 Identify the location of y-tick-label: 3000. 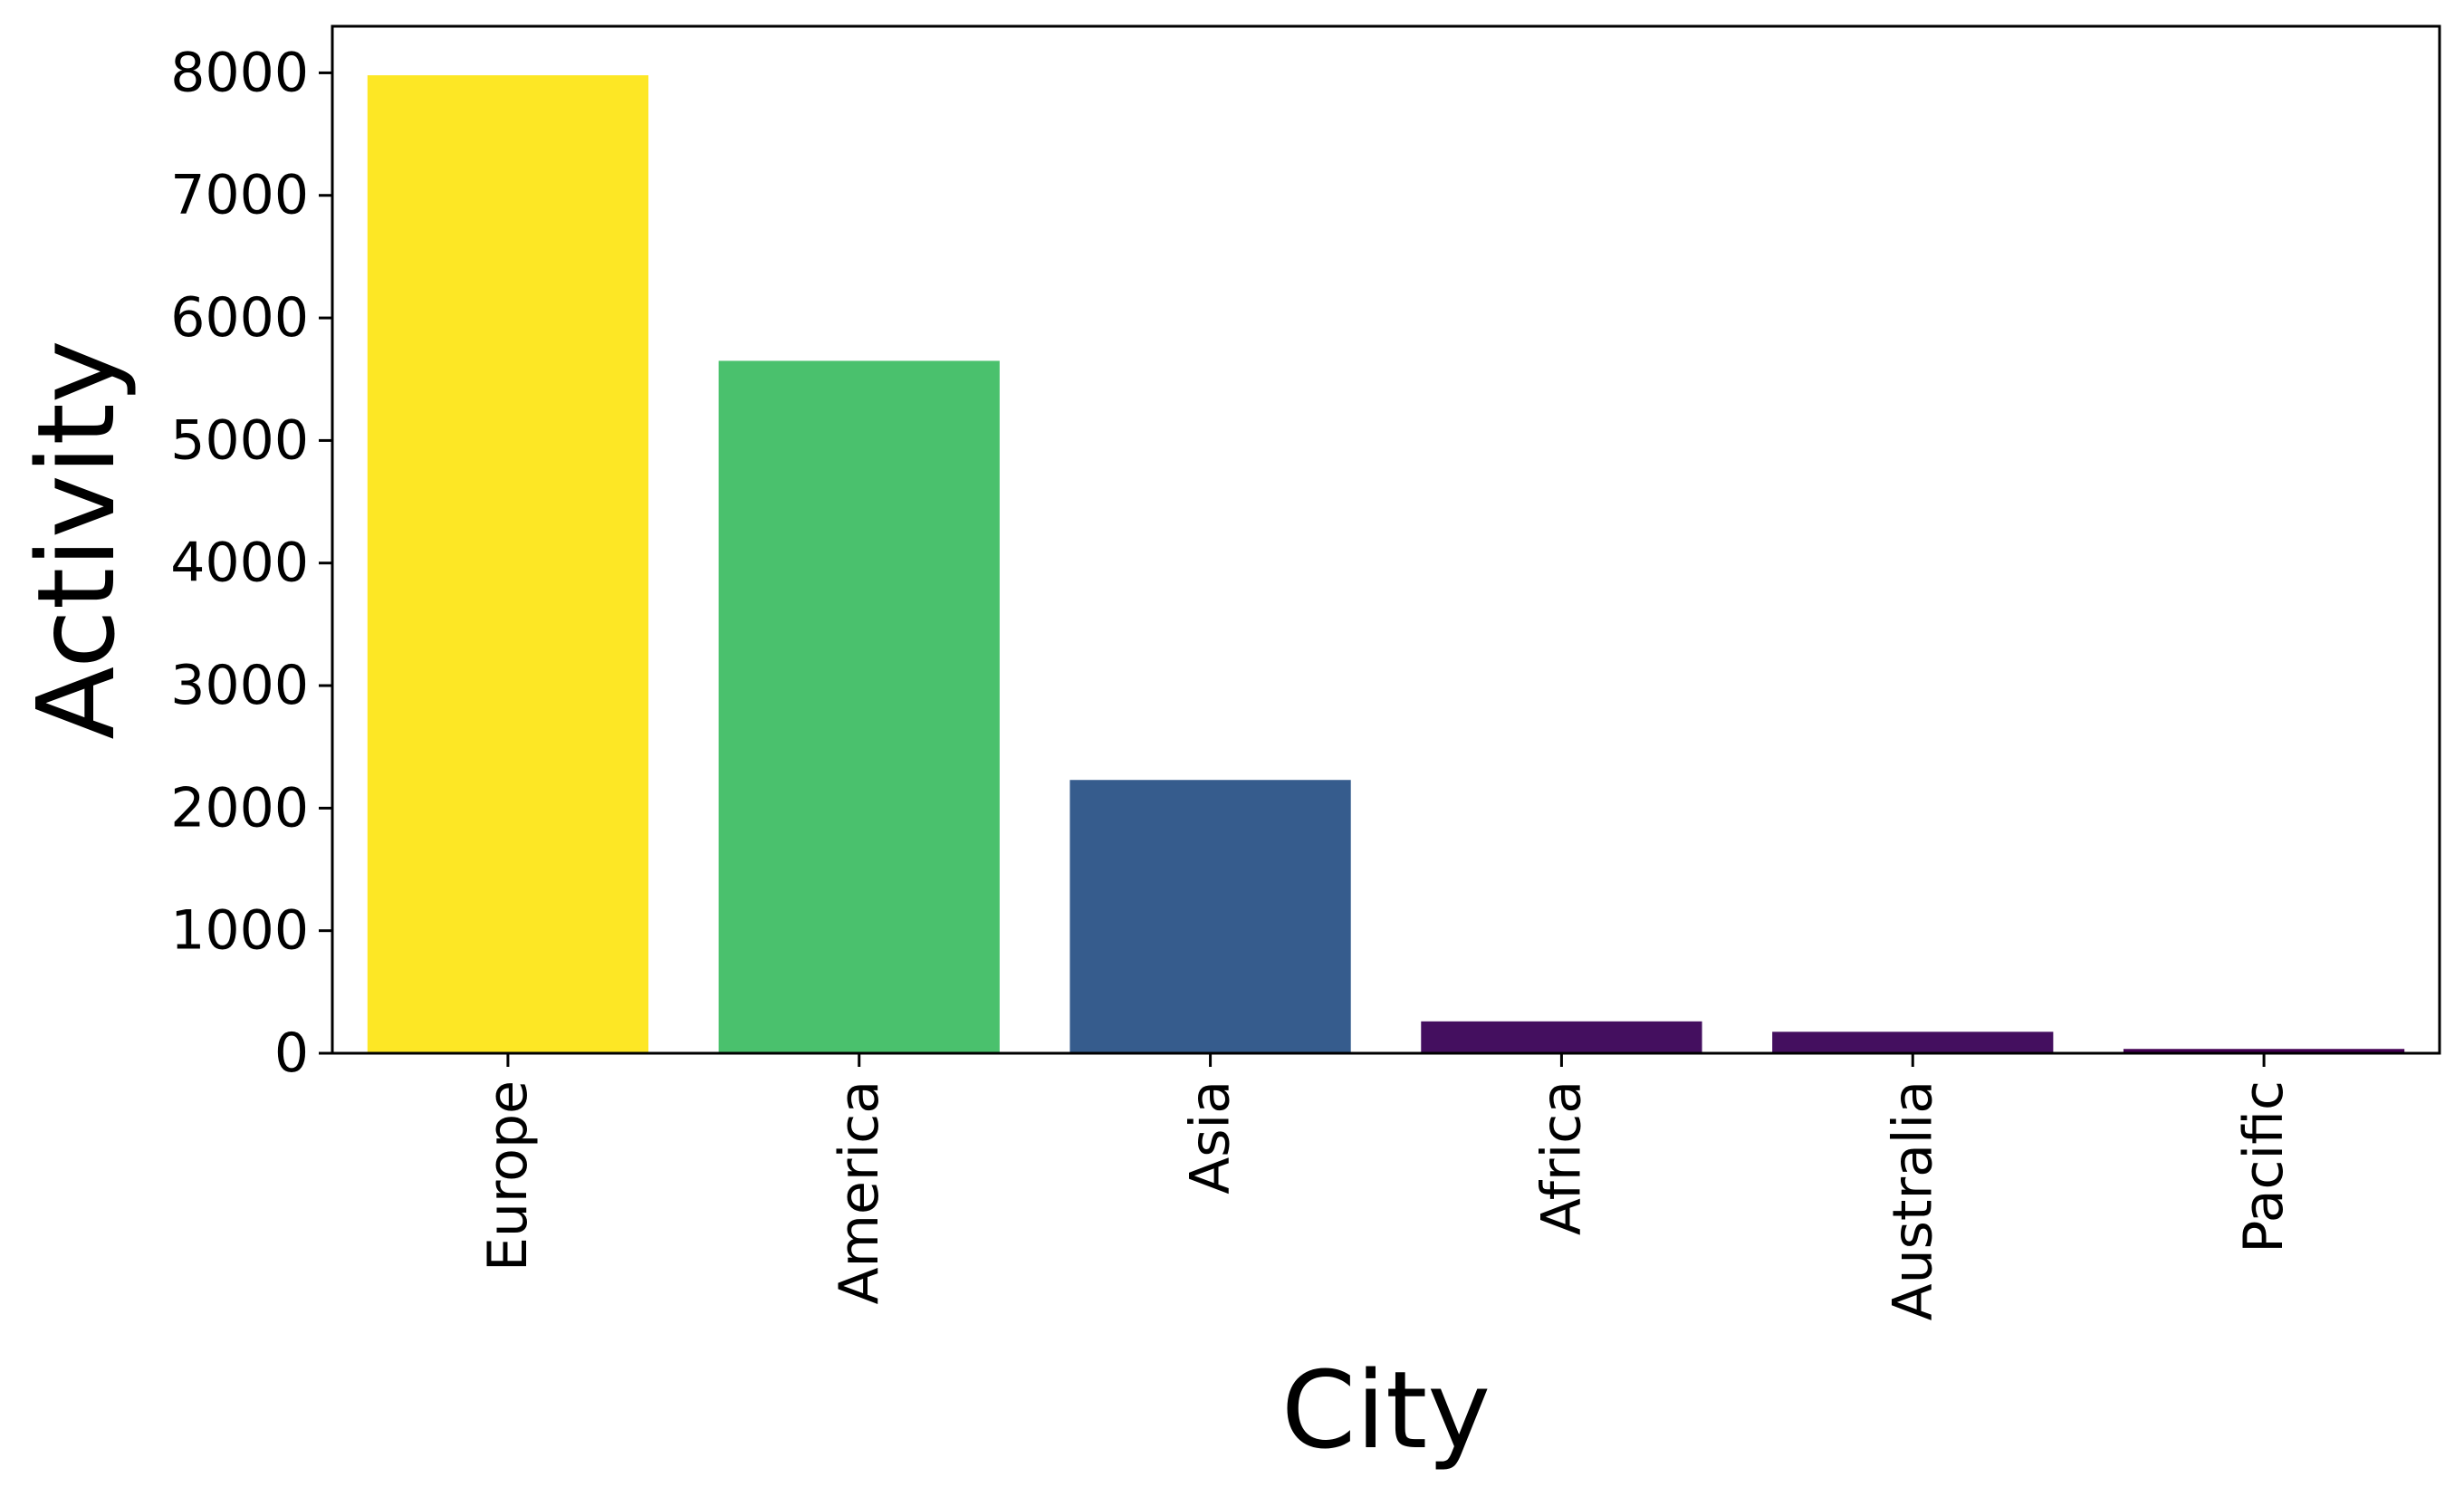
(239, 685).